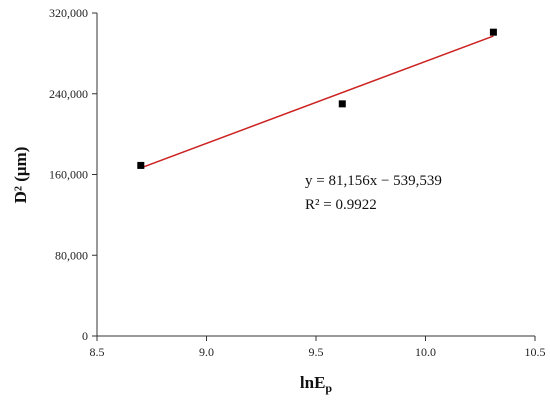  I want to click on x-tick-label: 9.0, so click(206, 352).